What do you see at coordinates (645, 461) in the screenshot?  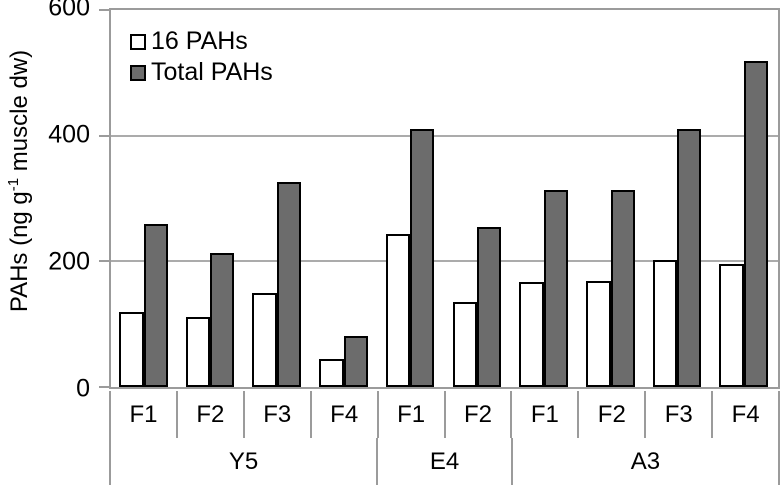 I see `group-label-a3: A3` at bounding box center [645, 461].